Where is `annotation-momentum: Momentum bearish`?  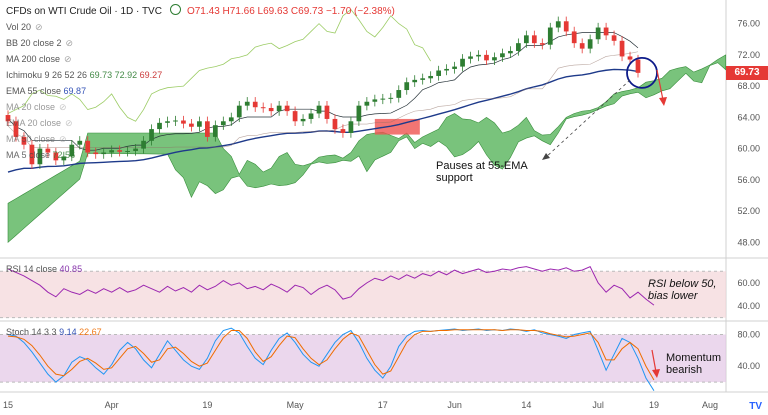 annotation-momentum: Momentum bearish is located at coordinates (694, 364).